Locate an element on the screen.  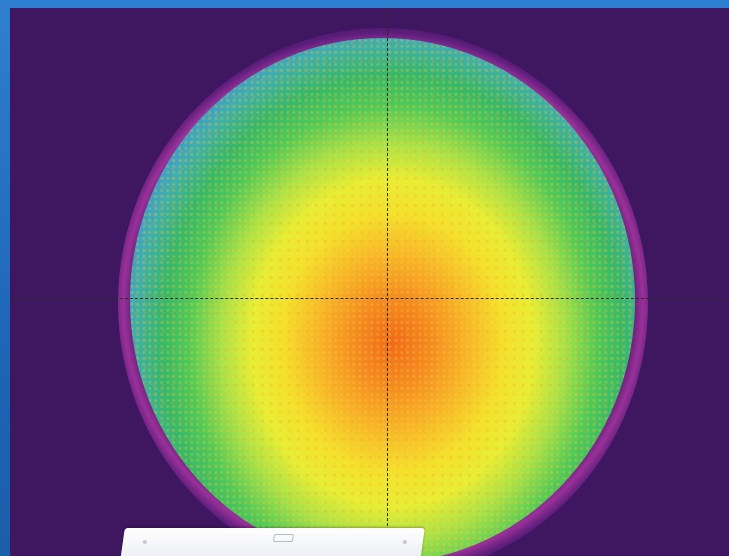
crosshair-vertical is located at coordinates (387, 282).